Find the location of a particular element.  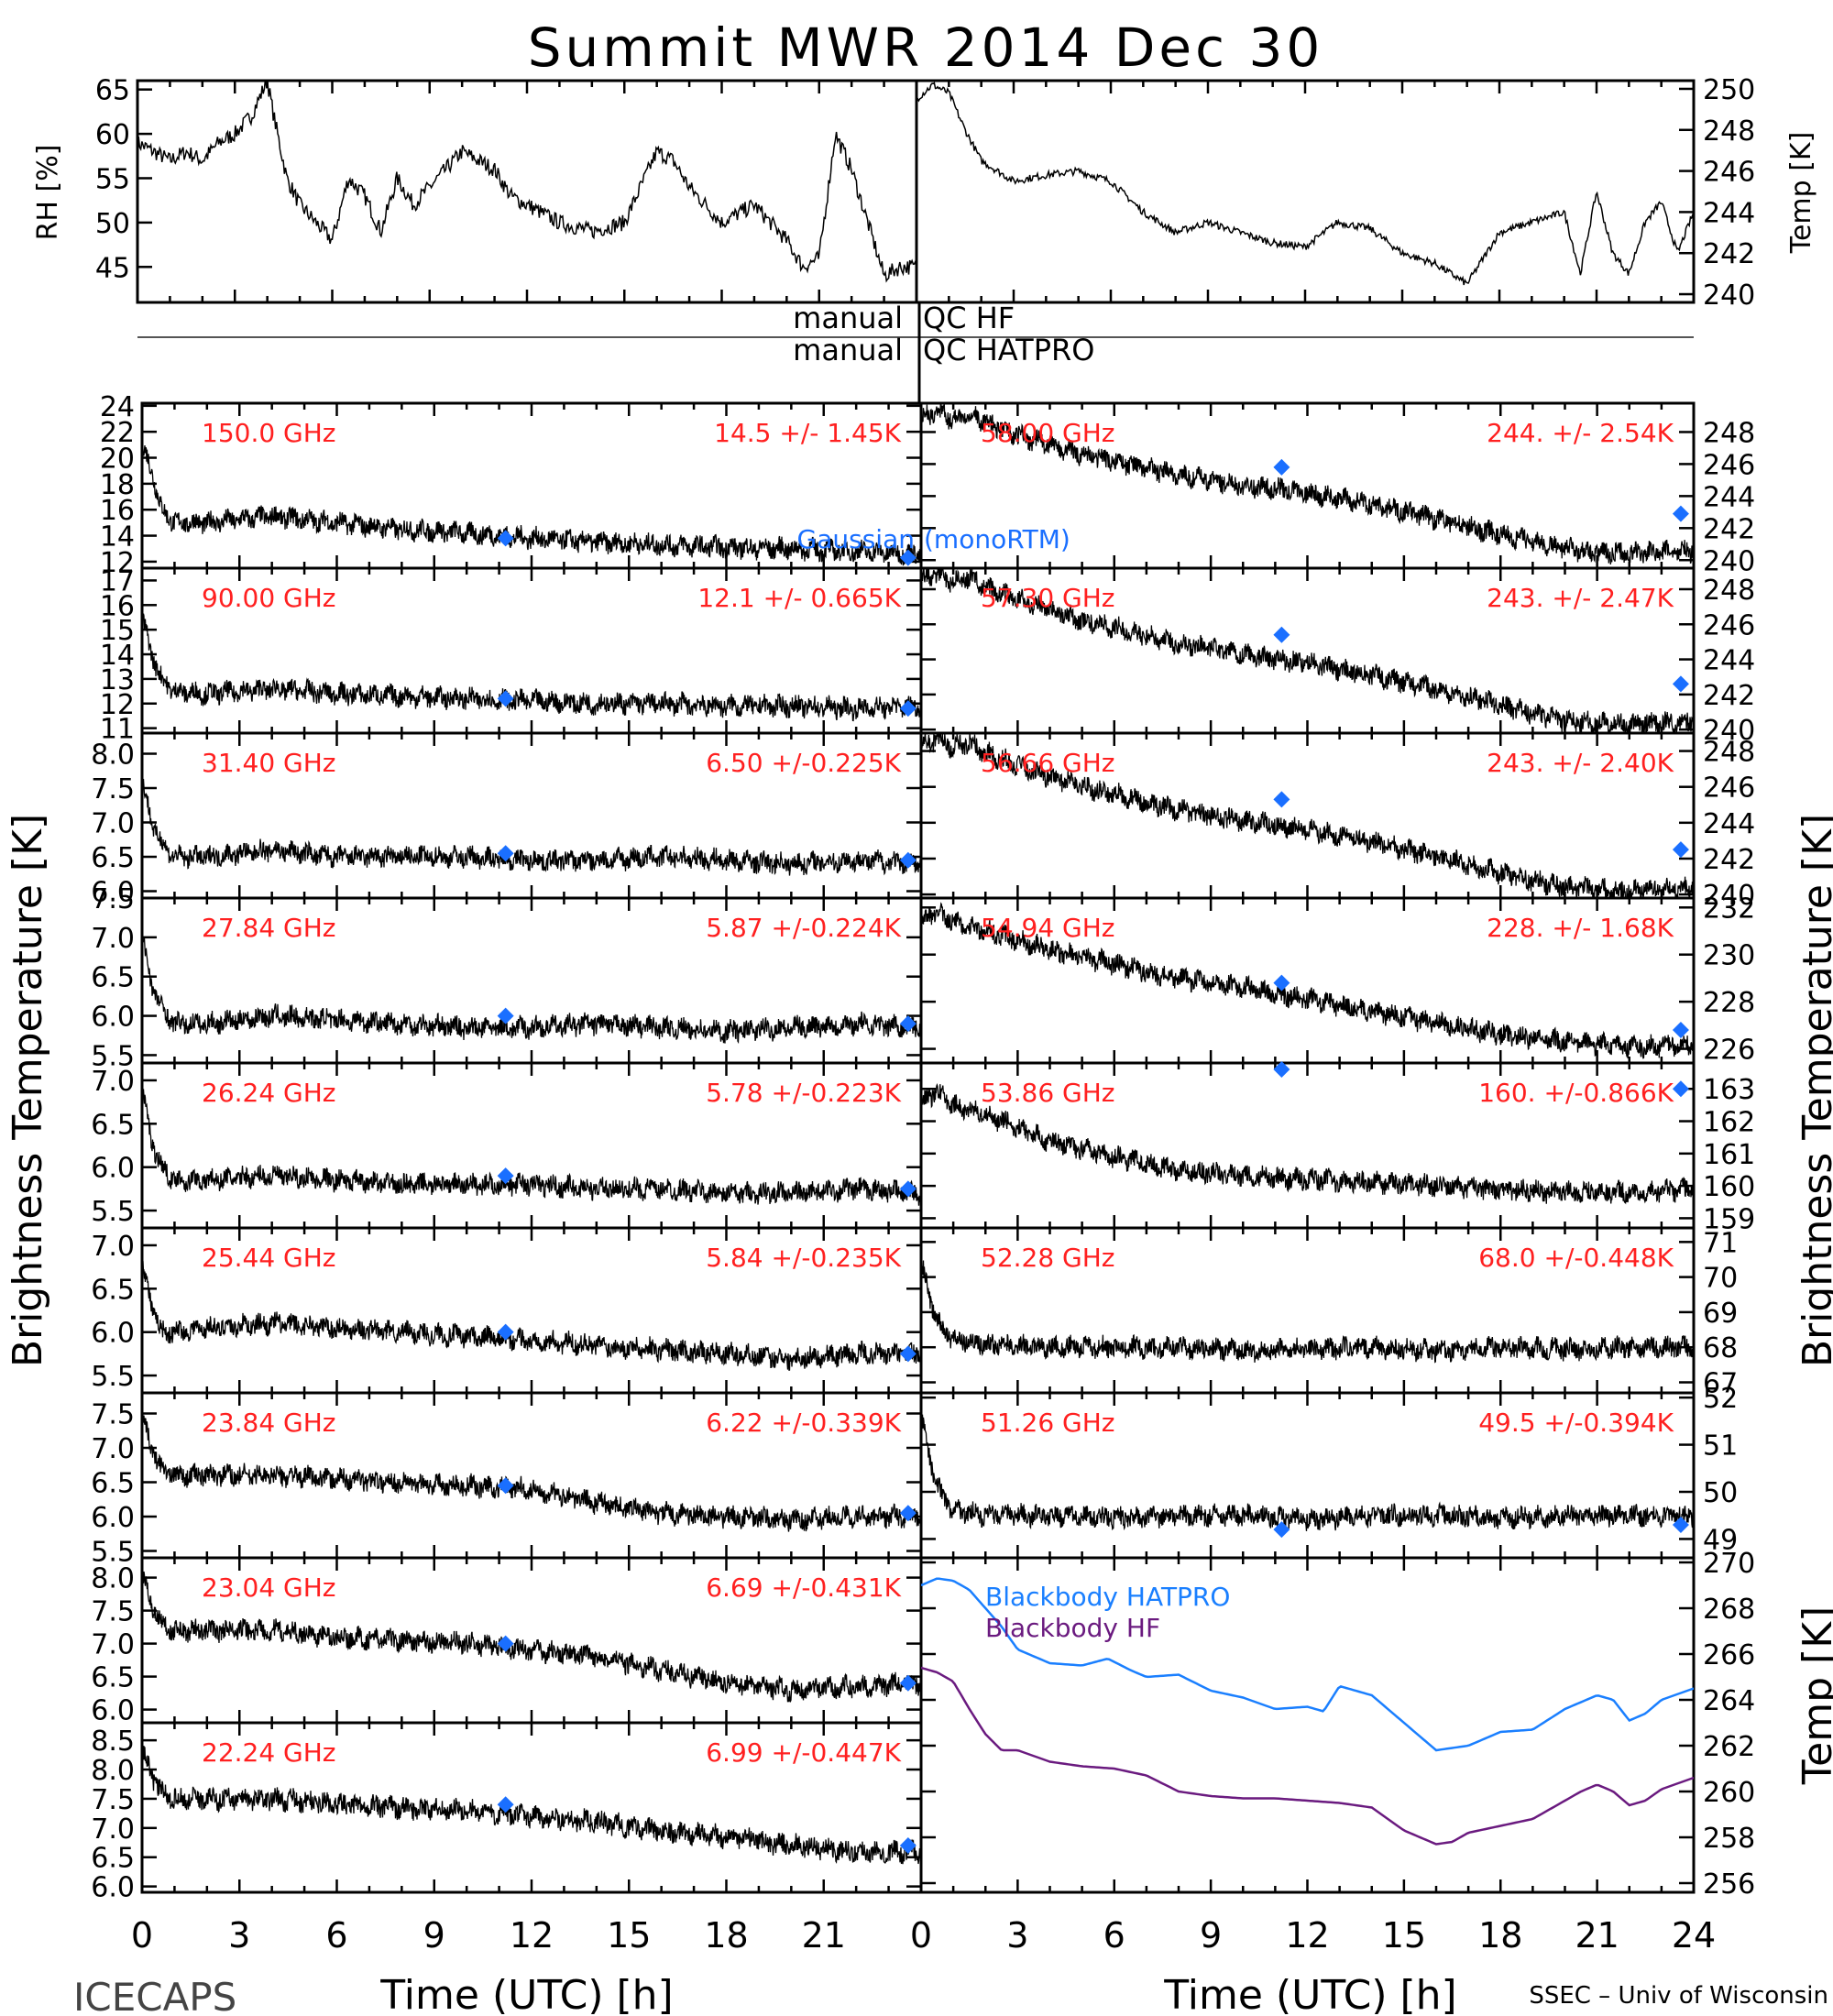

channel-freq-ch22: 22.24 GHz is located at coordinates (269, 1752).